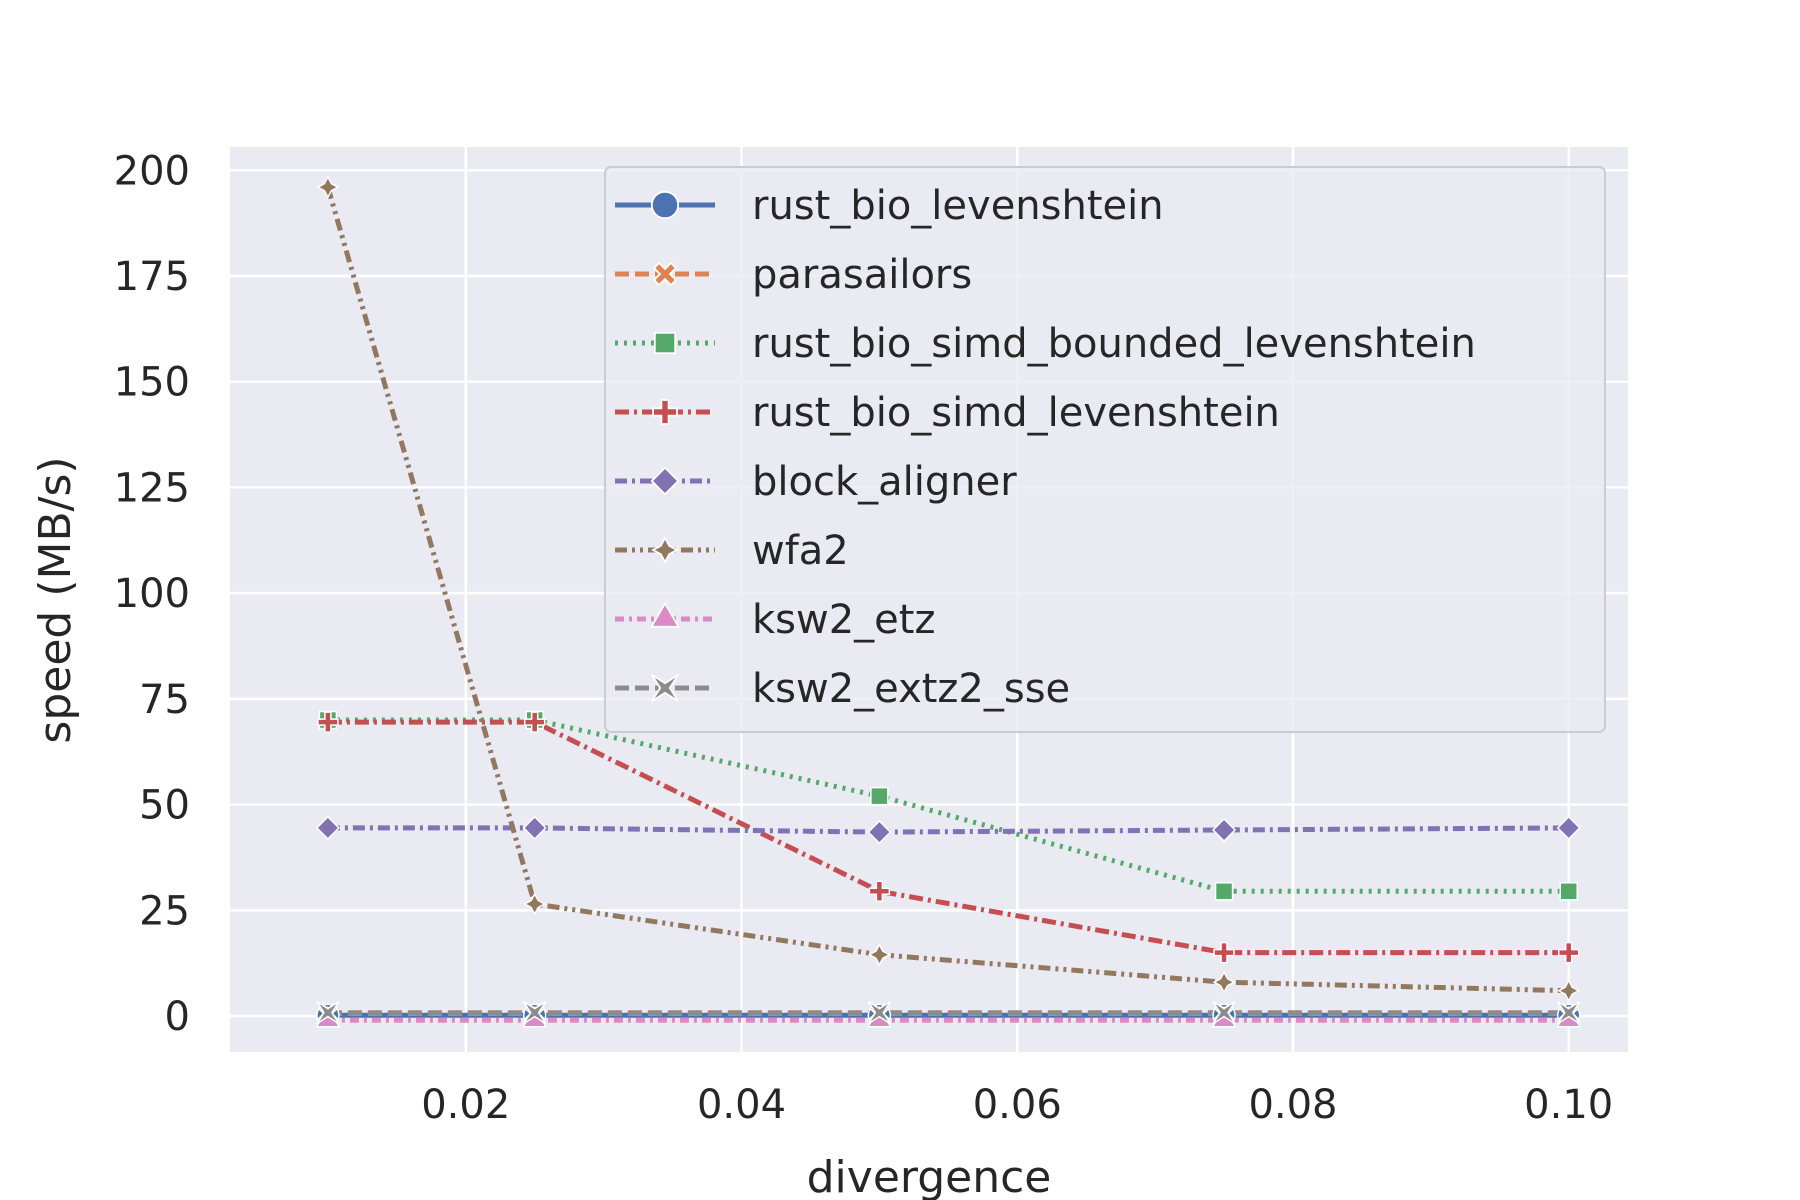  Describe the element at coordinates (948, 837) in the screenshot. I see `series-line-rust_bio_simd_levenshtein` at that location.